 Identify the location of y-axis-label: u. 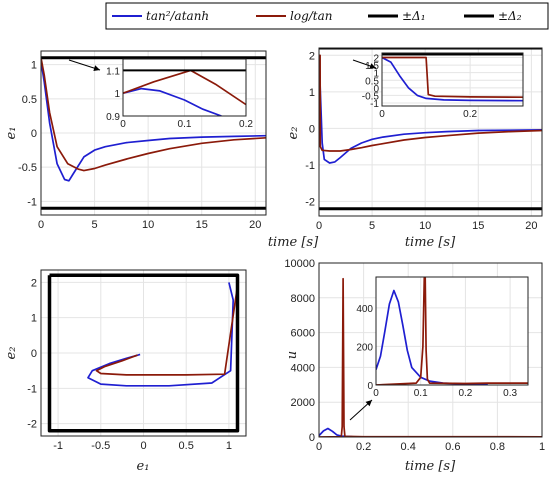
(292, 355).